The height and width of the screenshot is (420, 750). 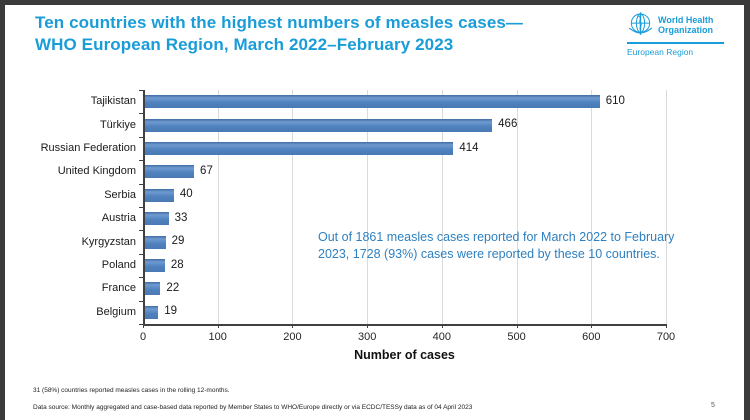 What do you see at coordinates (117, 124) in the screenshot?
I see `category-label: Türkiye` at bounding box center [117, 124].